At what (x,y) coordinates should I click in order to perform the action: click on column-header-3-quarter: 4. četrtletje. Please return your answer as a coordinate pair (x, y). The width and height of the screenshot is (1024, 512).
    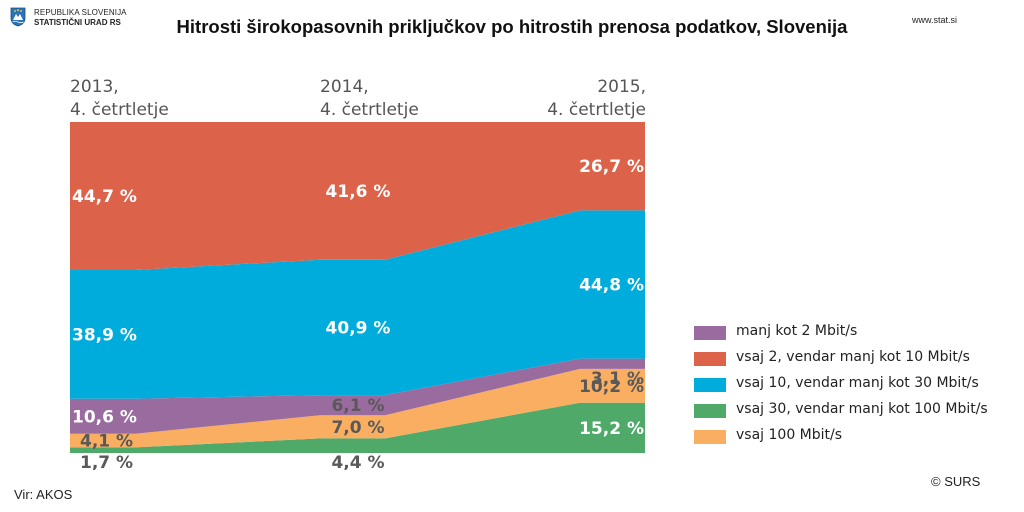
    Looking at the image, I should click on (596, 110).